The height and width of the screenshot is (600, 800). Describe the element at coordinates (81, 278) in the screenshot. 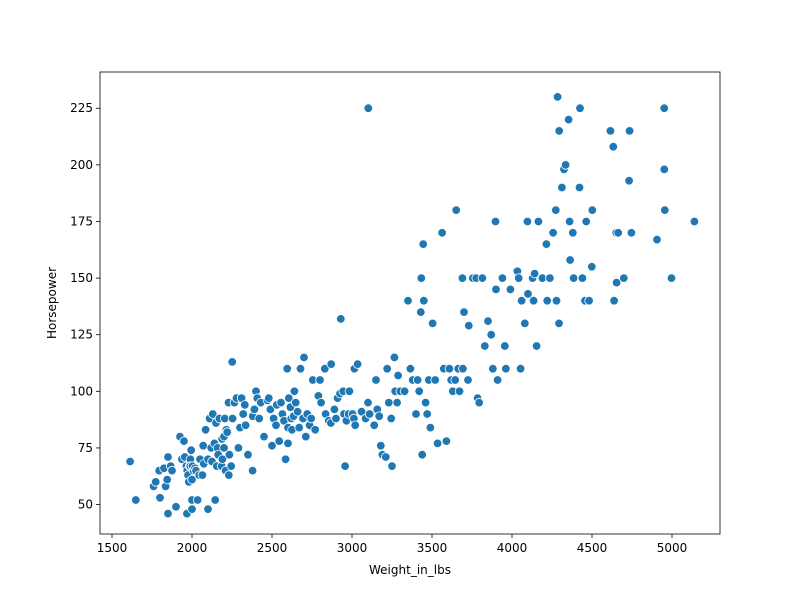

I see `y-tick-label: 150` at that location.